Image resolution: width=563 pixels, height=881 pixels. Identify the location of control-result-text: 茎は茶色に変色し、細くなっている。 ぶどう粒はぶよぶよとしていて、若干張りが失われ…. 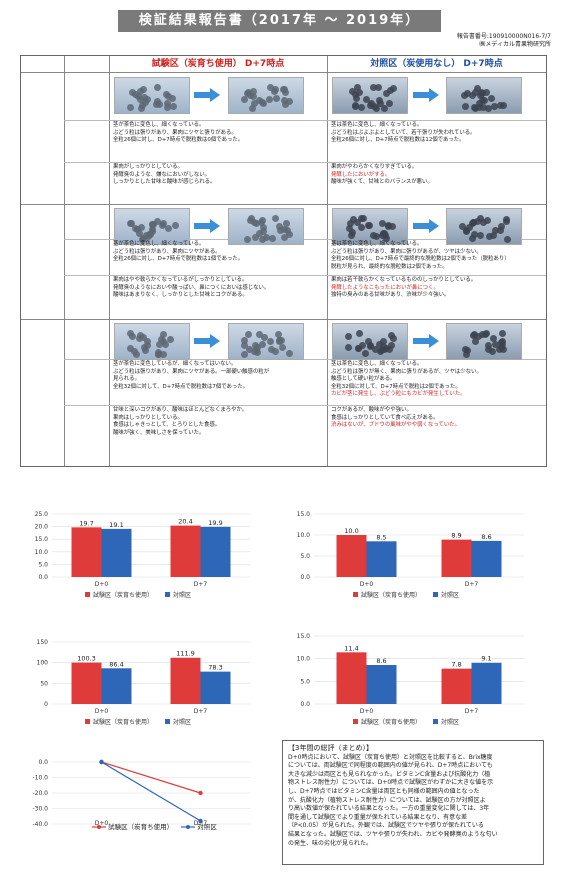
(403, 133).